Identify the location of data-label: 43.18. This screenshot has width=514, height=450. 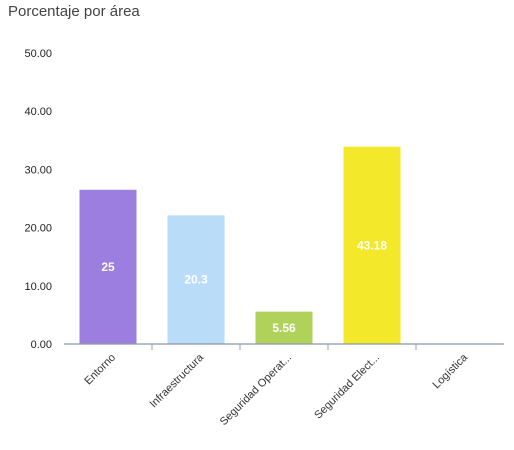
(372, 245).